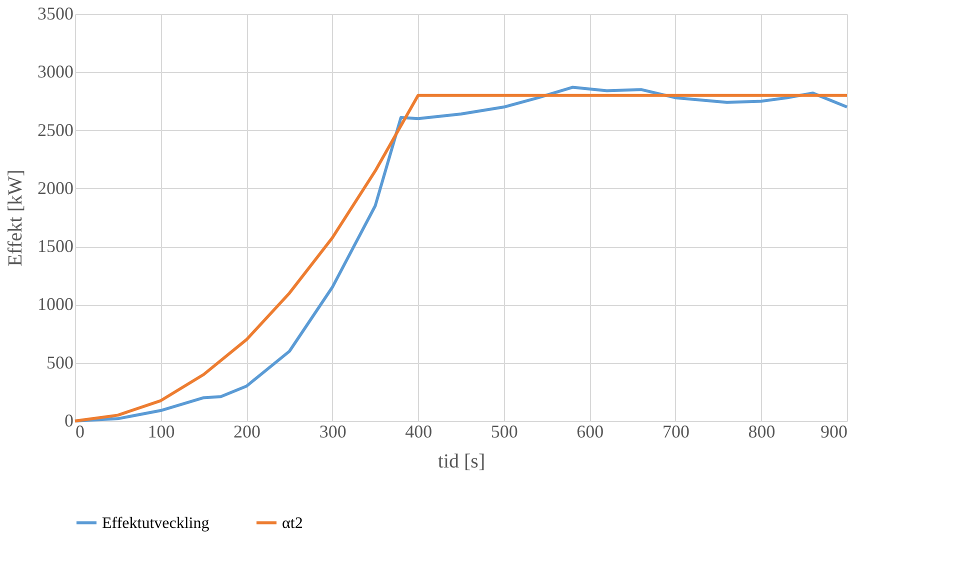 The image size is (960, 583). I want to click on x-tick-label: 600, so click(590, 432).